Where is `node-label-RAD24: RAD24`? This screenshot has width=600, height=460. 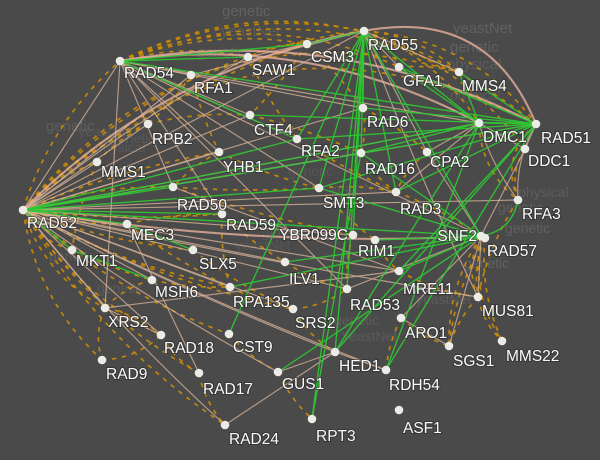 node-label-RAD24: RAD24 is located at coordinates (254, 439).